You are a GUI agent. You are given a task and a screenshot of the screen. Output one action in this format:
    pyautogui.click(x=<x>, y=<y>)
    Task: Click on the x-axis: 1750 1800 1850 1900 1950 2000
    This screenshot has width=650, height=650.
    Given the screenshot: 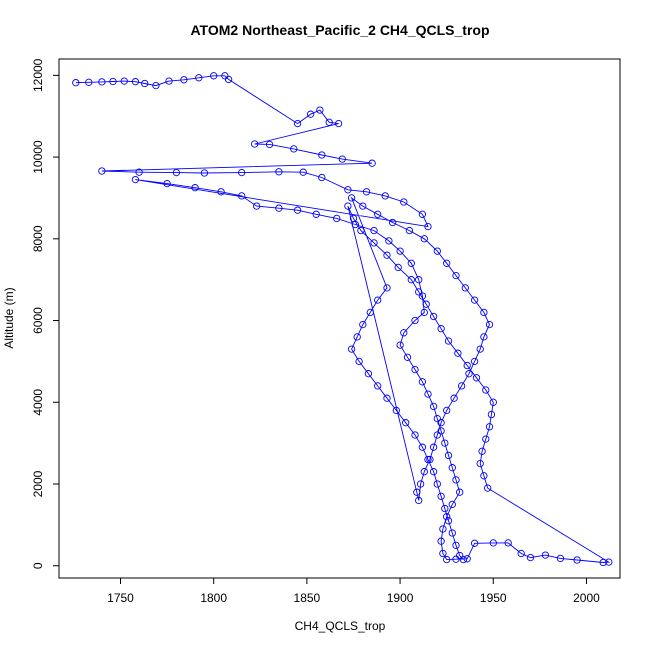 What is the action you would take?
    pyautogui.click(x=353, y=591)
    